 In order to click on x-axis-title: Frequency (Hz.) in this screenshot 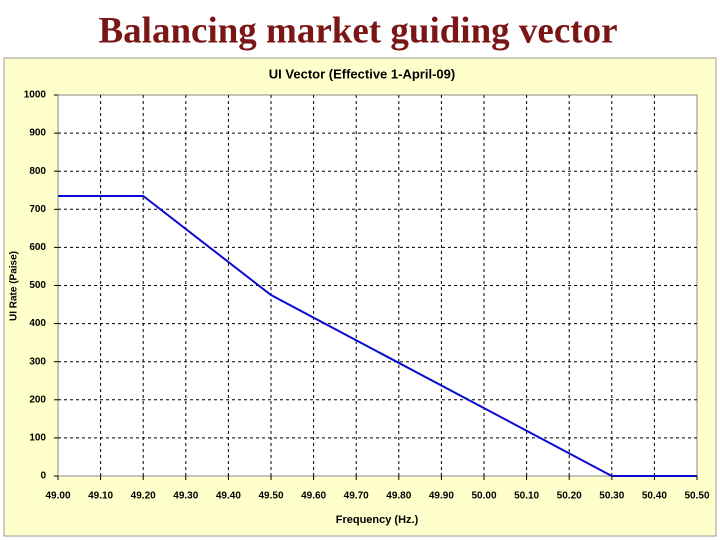, I will do `click(377, 520)`.